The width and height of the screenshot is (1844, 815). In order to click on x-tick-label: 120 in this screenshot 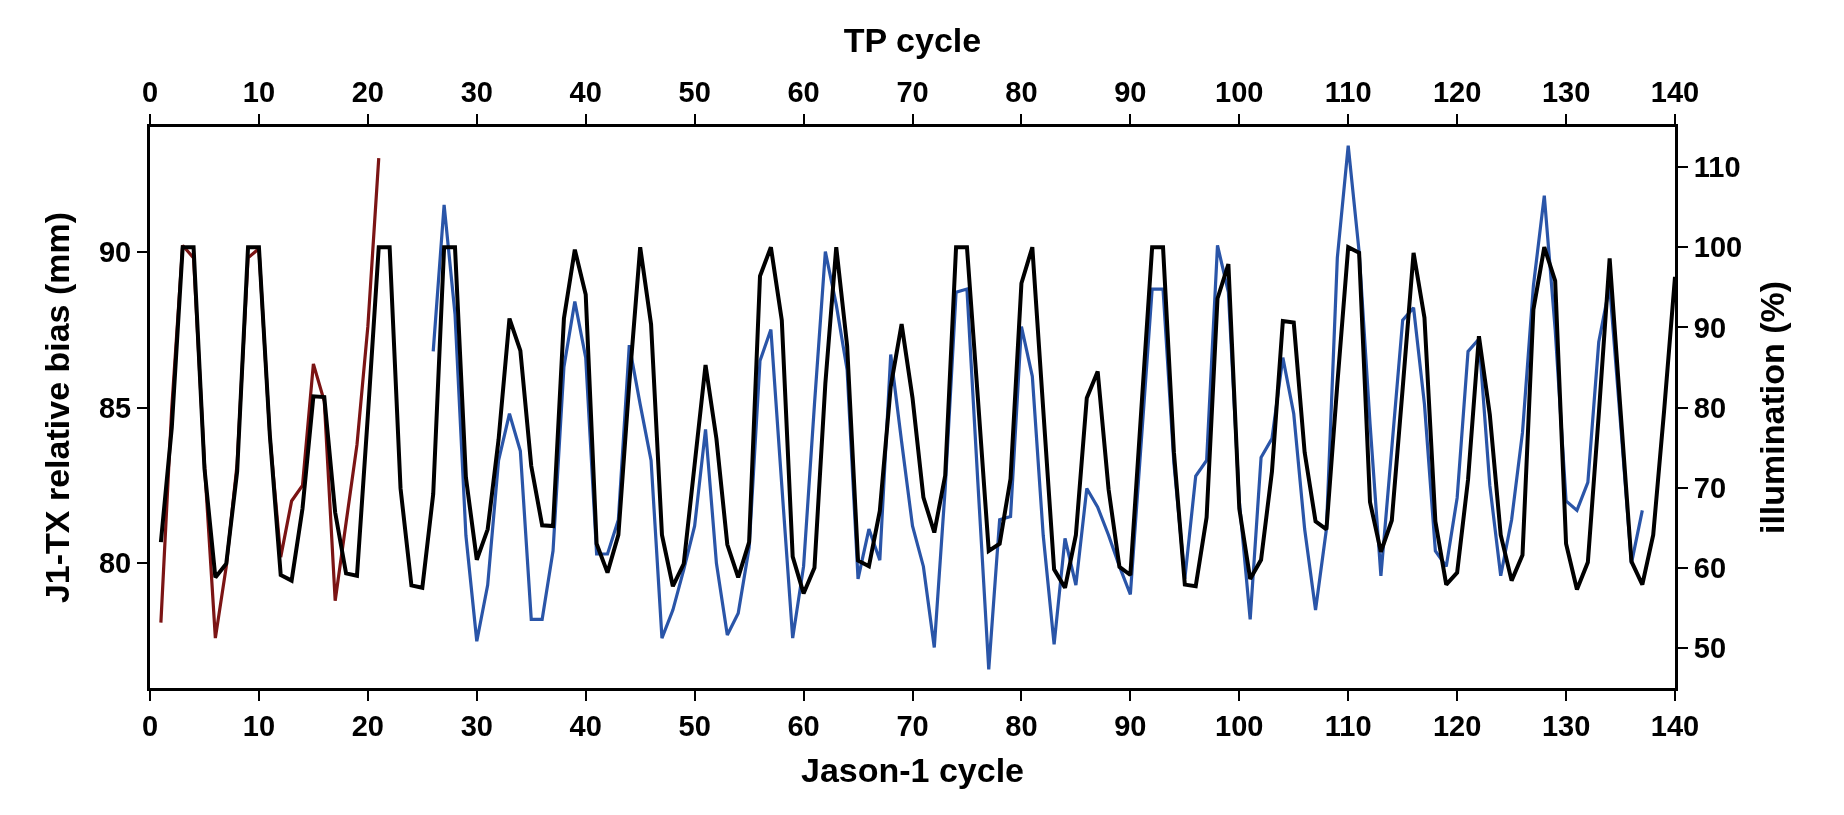, I will do `click(1457, 92)`.